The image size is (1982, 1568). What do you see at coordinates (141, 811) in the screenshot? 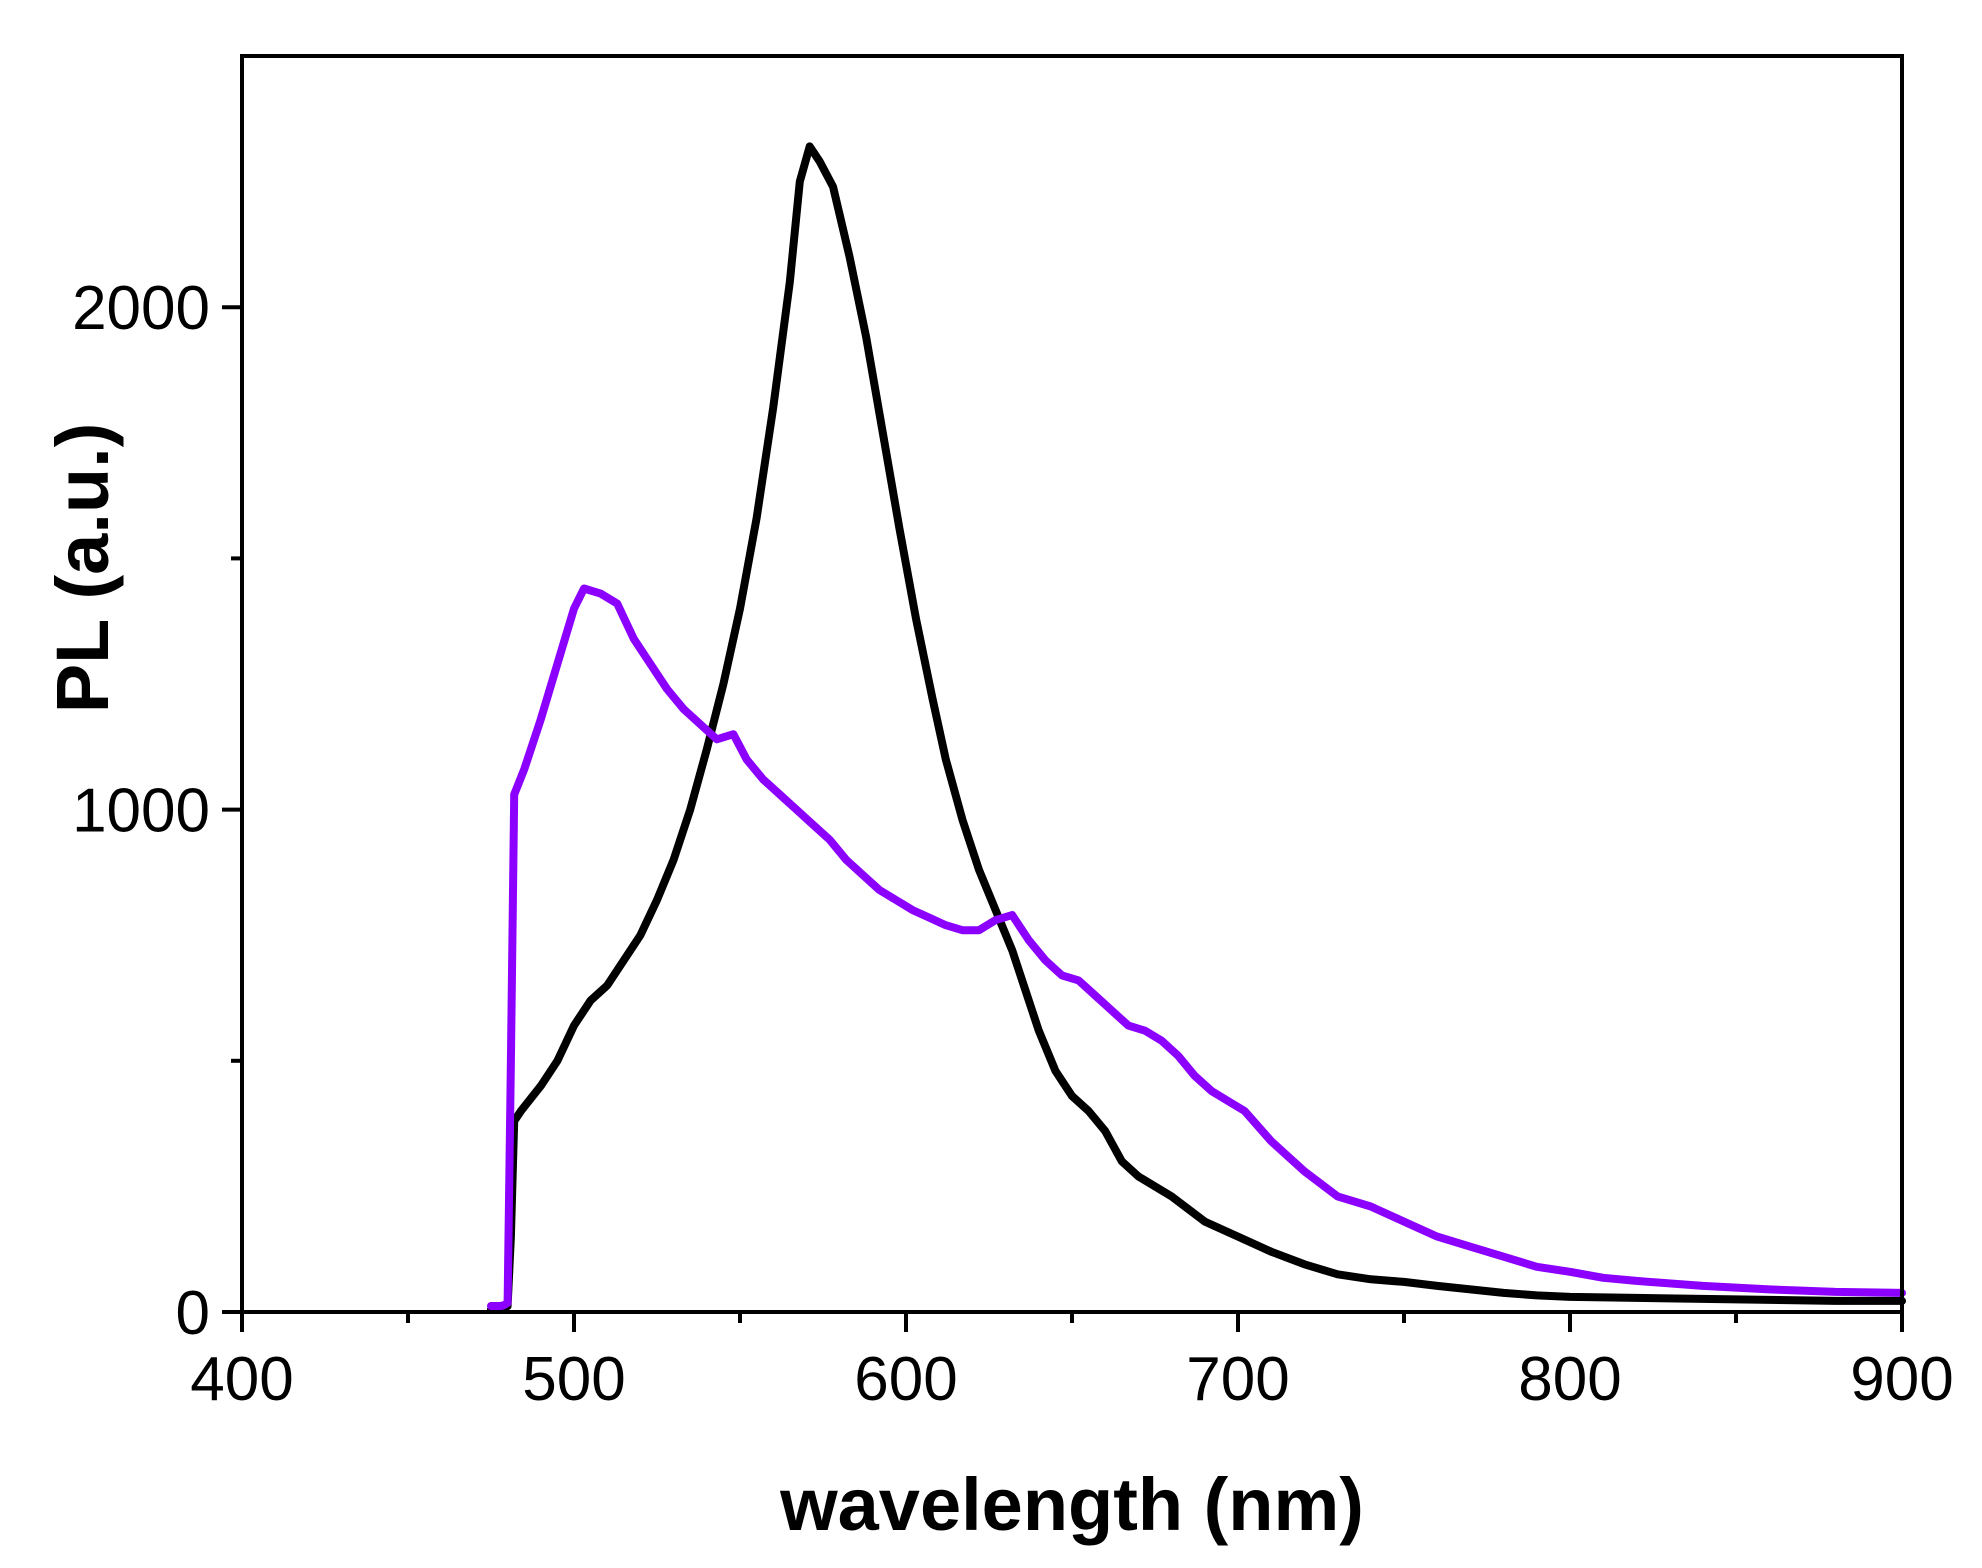
I see `y-tick-label: 1000` at bounding box center [141, 811].